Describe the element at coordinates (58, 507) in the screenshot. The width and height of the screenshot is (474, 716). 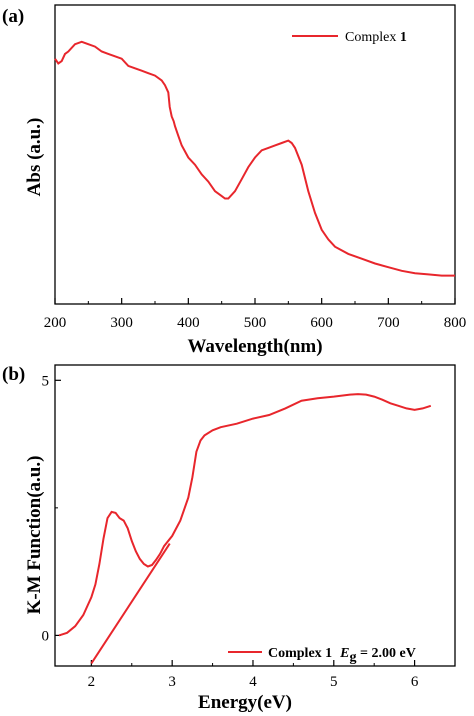
I see `panel-b-y-ticks` at that location.